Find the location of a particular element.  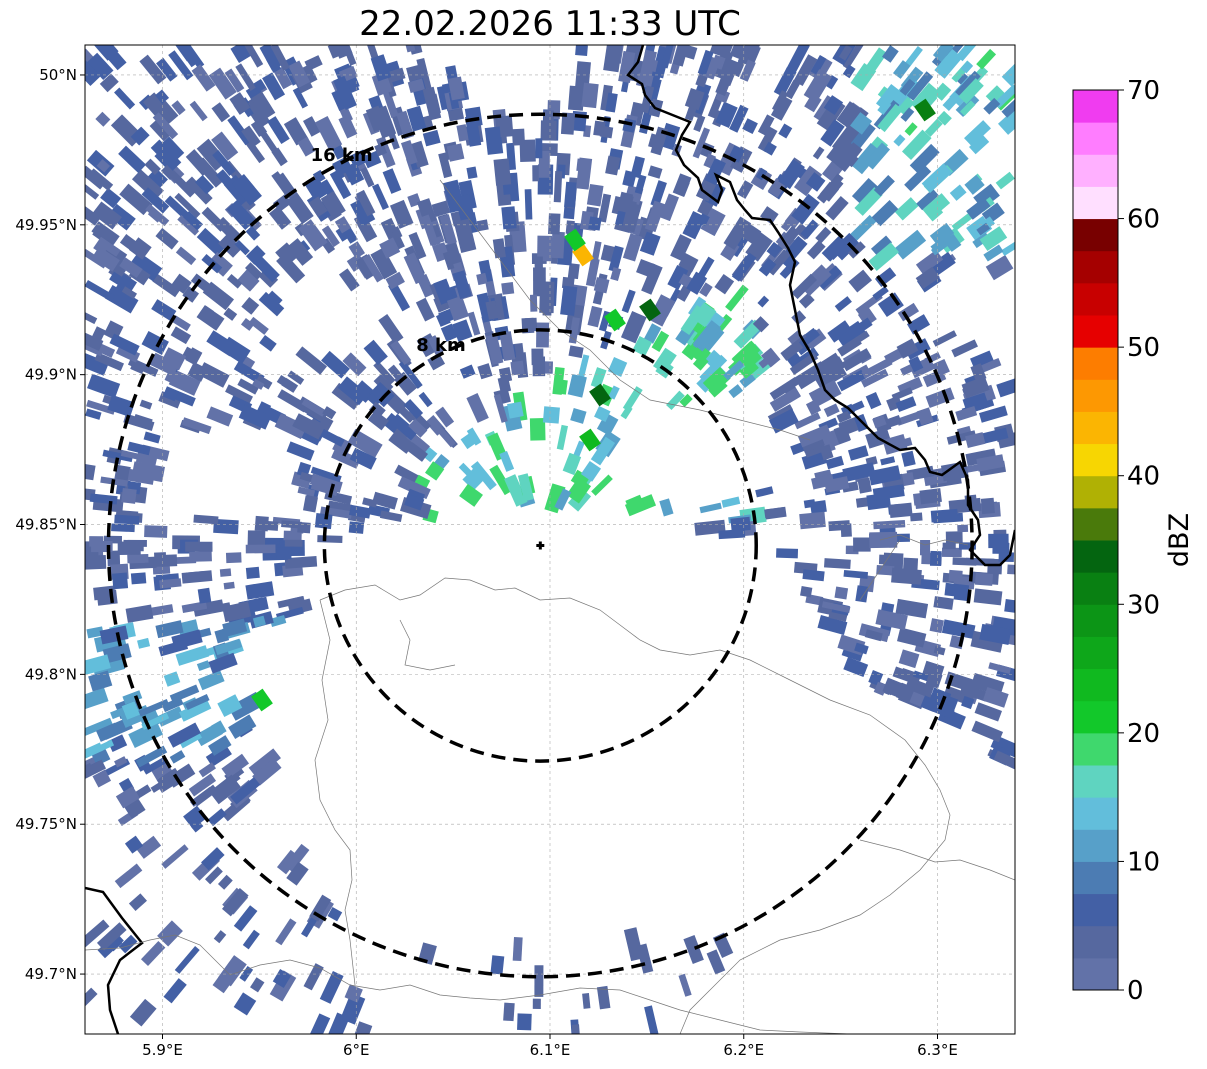

lon-tick-label: 6.2°E is located at coordinates (743, 1050).